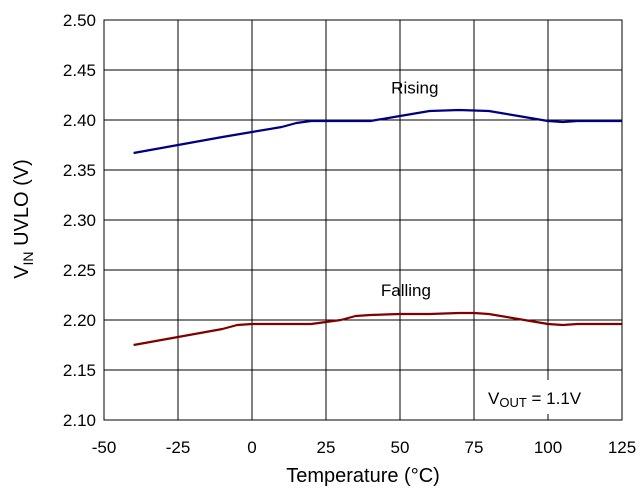 This screenshot has height=493, width=641. What do you see at coordinates (513, 402) in the screenshot?
I see `vout-annotation-subscript: OUT` at bounding box center [513, 402].